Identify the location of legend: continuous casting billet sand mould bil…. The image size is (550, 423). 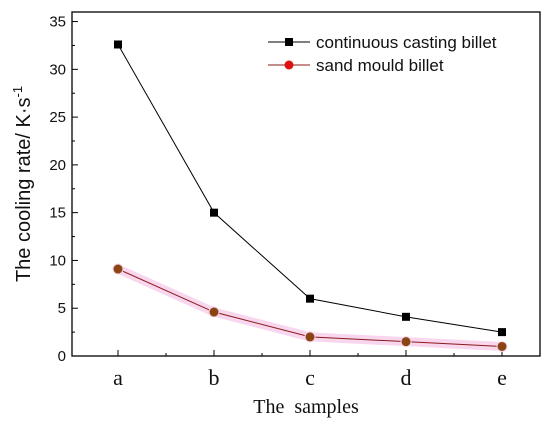
(382, 54).